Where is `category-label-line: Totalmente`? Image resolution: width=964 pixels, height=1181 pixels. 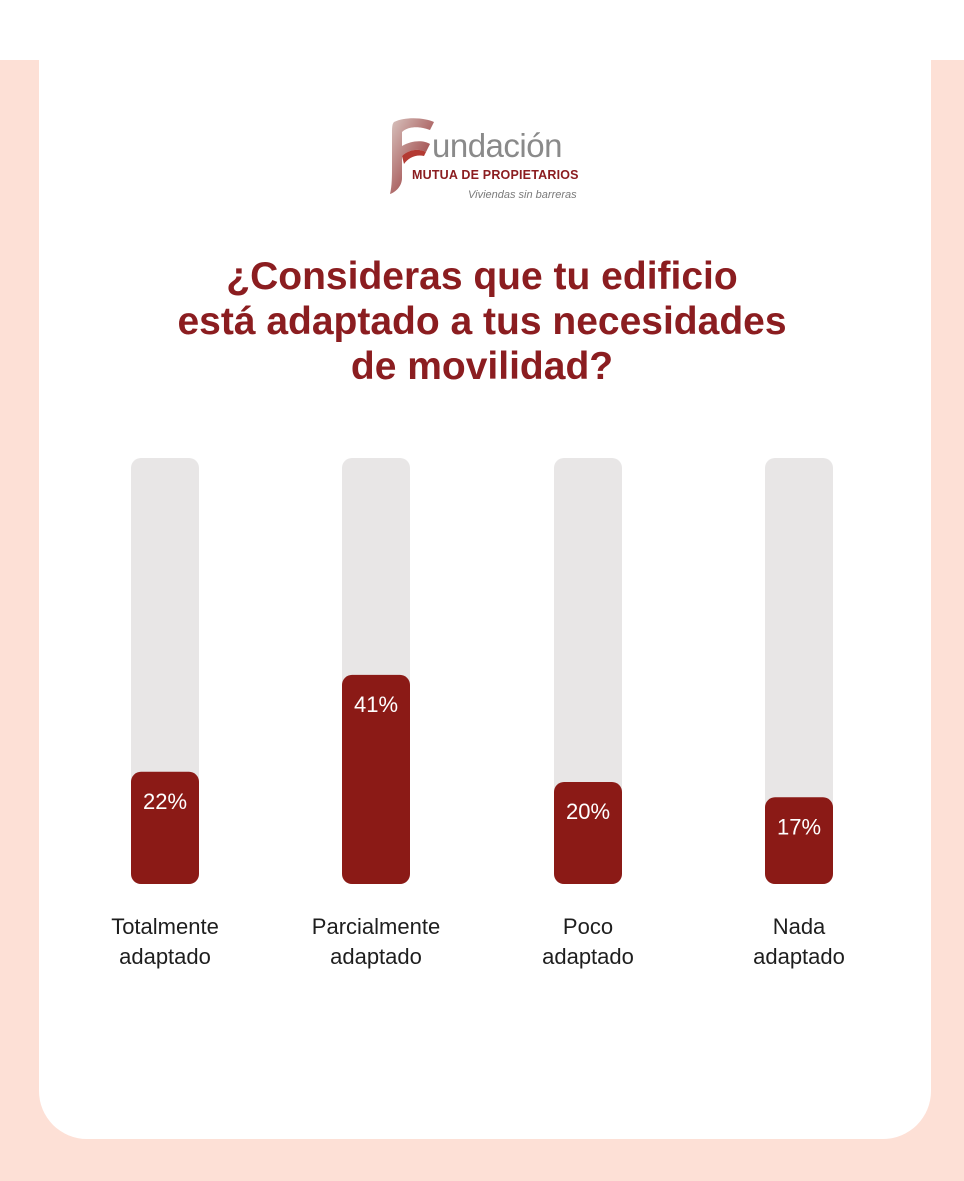 category-label-line: Totalmente is located at coordinates (165, 926).